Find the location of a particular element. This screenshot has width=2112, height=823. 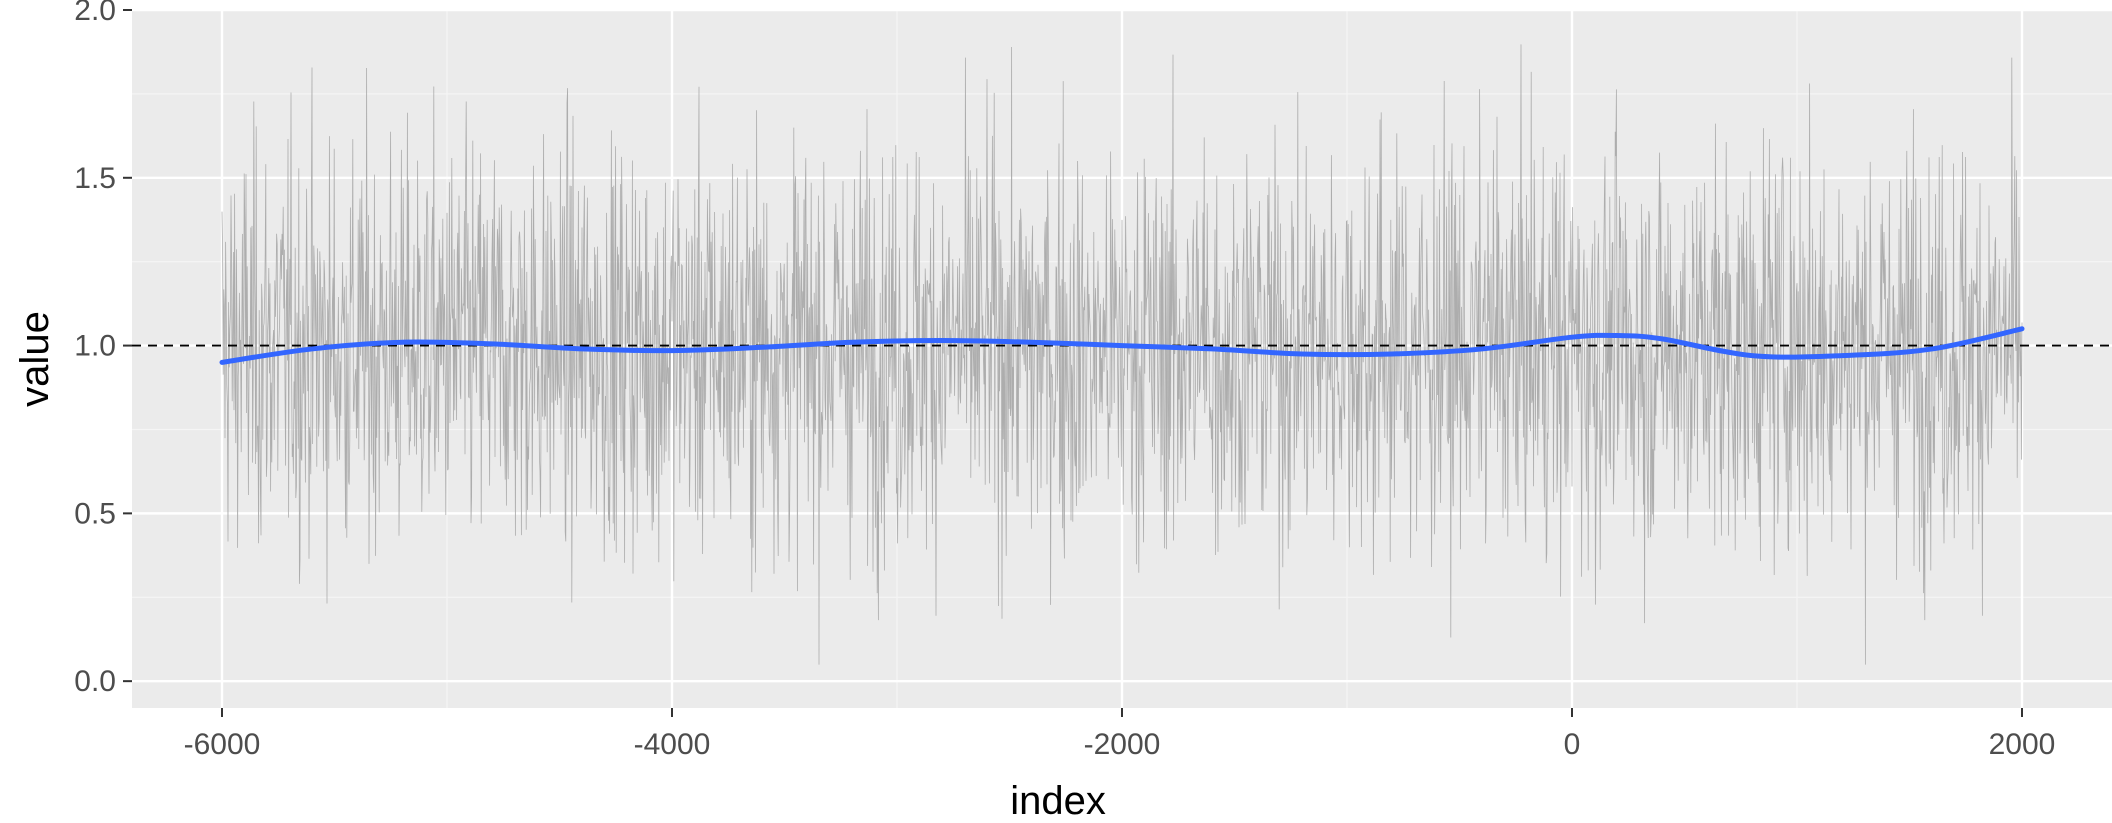

y-tick-label: 2.0 is located at coordinates (95, 13).